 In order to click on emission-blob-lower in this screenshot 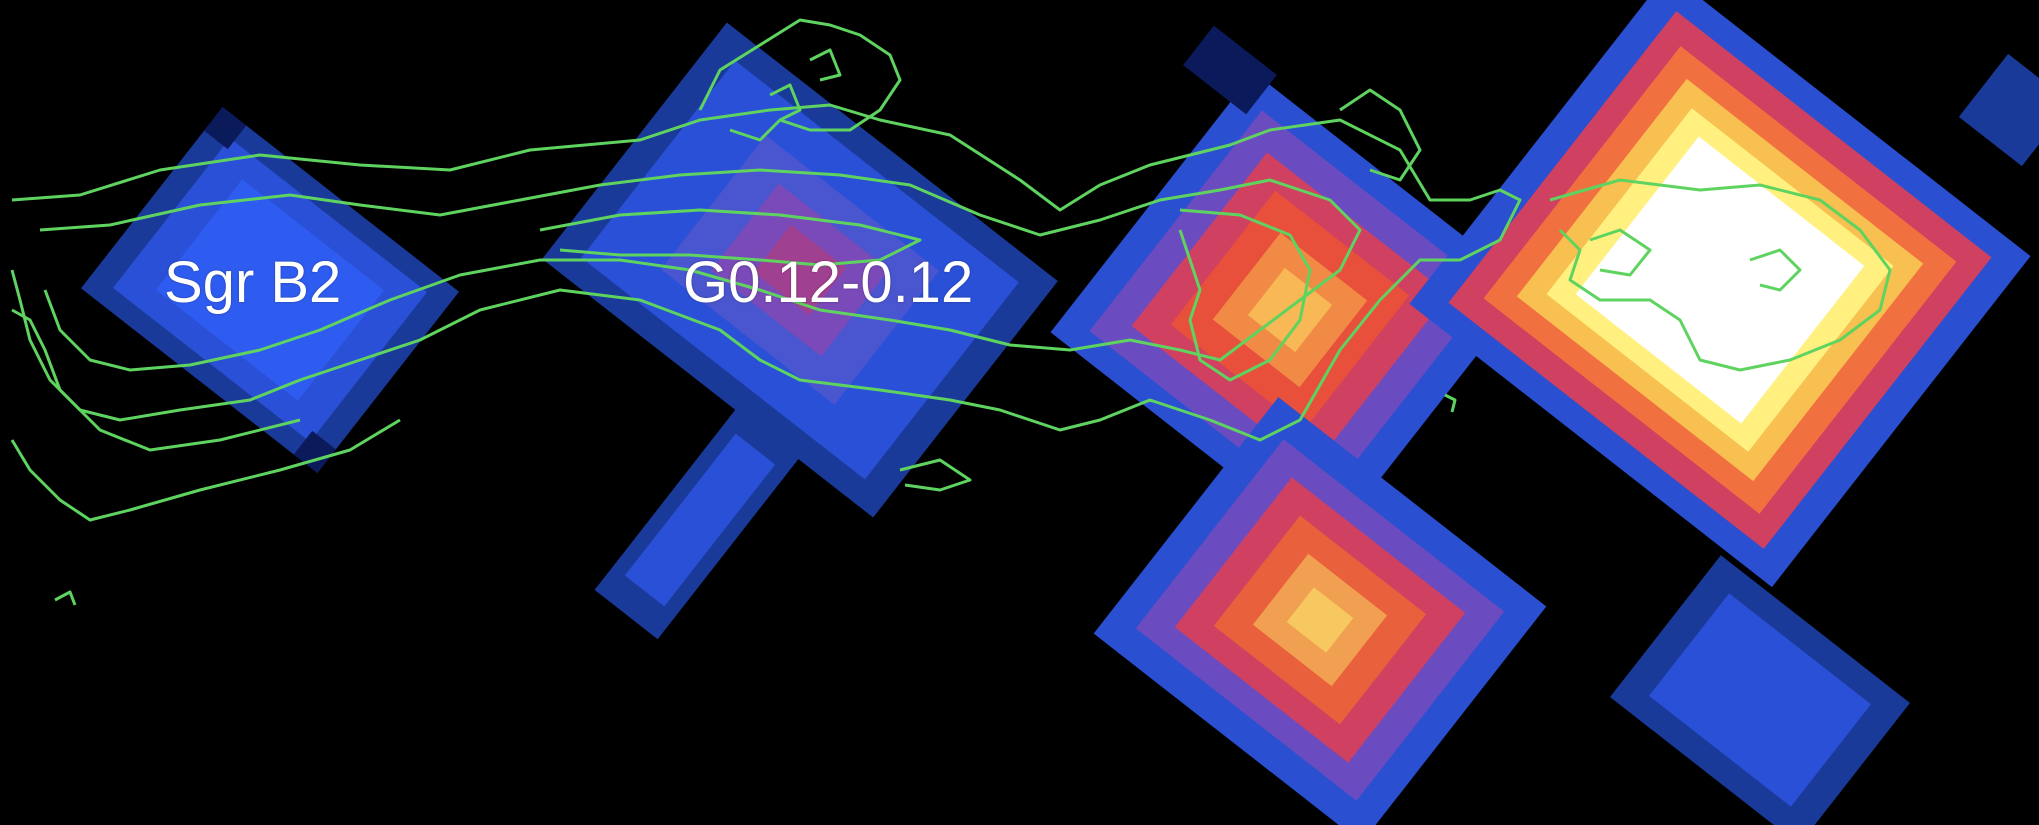, I will do `click(1320, 611)`.